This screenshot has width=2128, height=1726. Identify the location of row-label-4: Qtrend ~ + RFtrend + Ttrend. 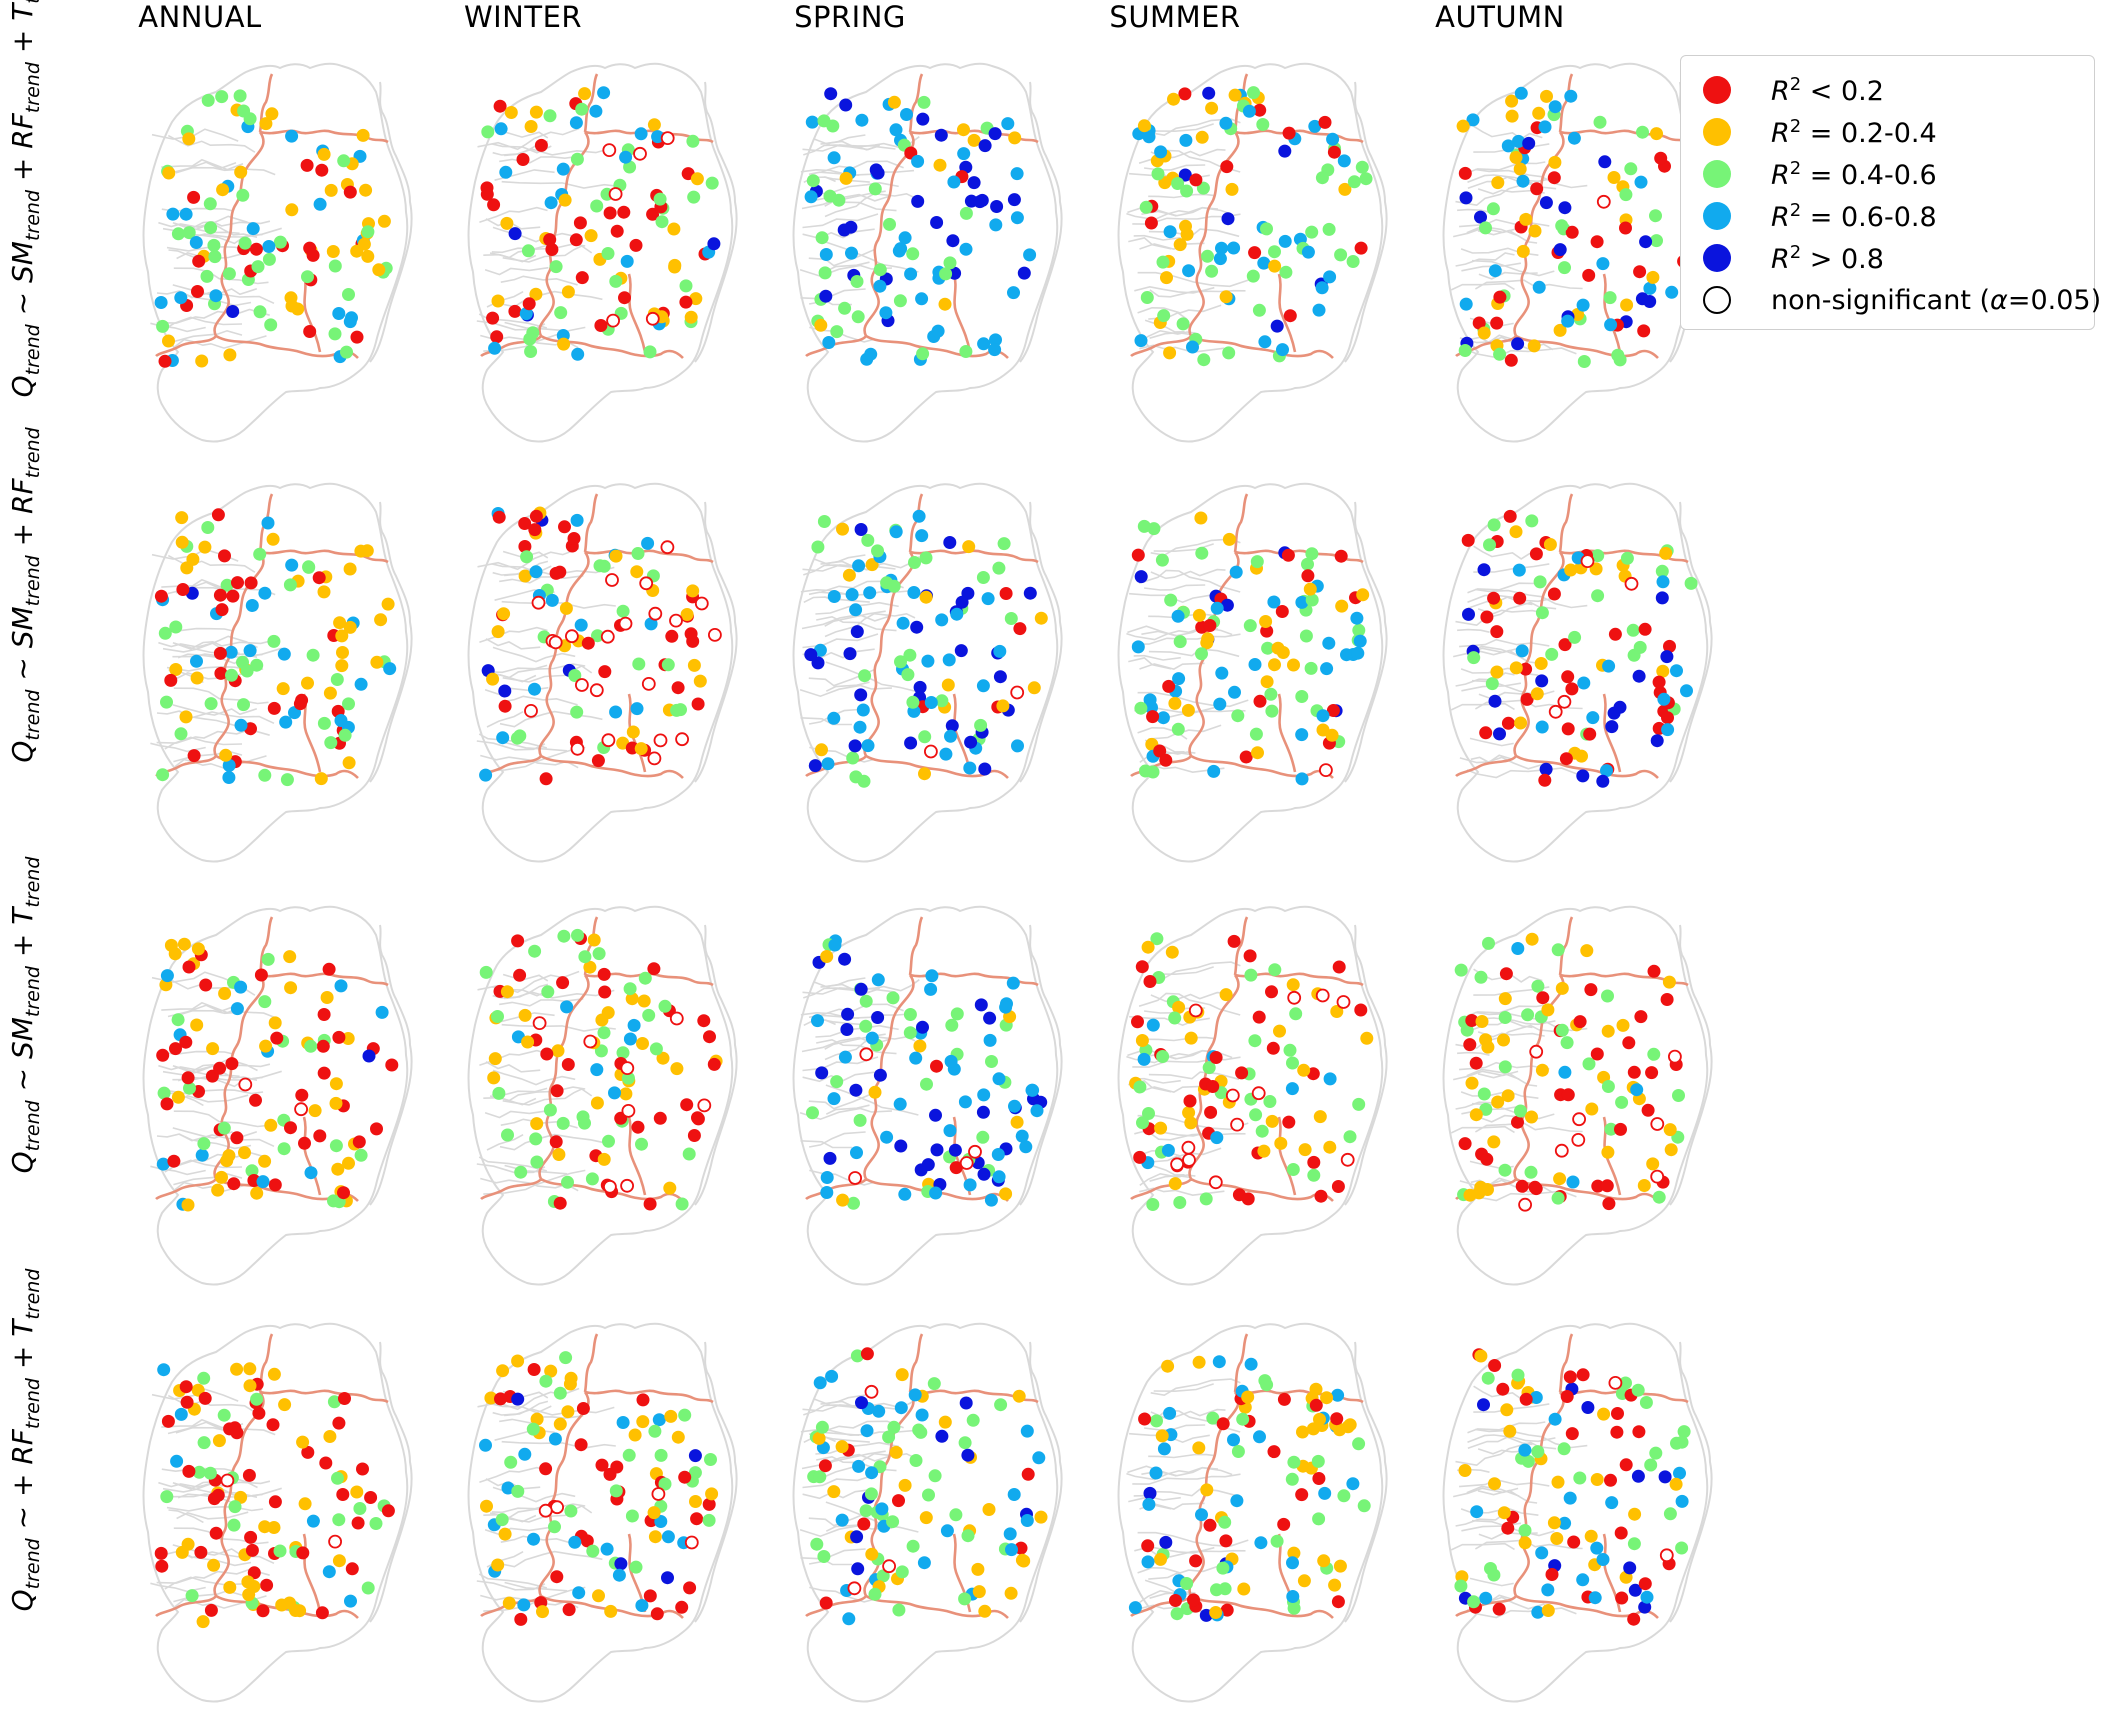
(25, 1440).